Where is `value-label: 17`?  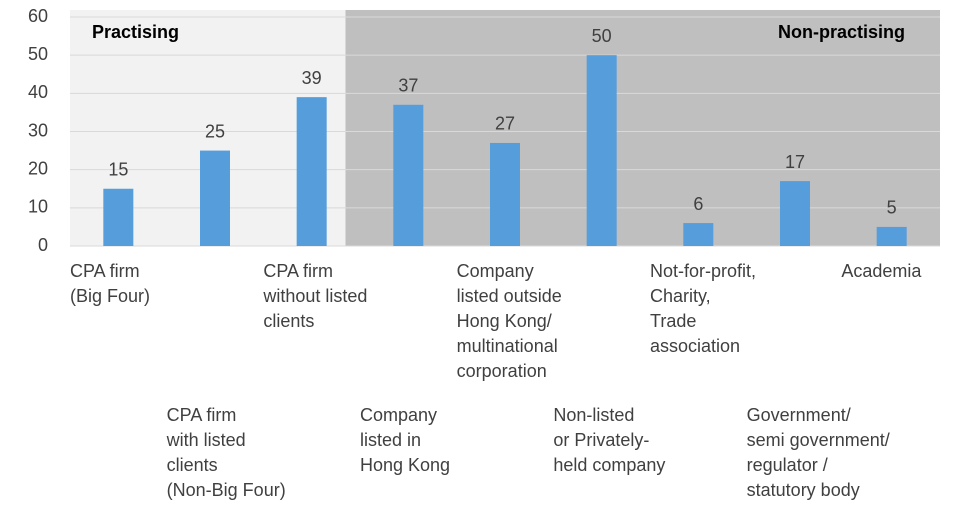 value-label: 17 is located at coordinates (795, 162).